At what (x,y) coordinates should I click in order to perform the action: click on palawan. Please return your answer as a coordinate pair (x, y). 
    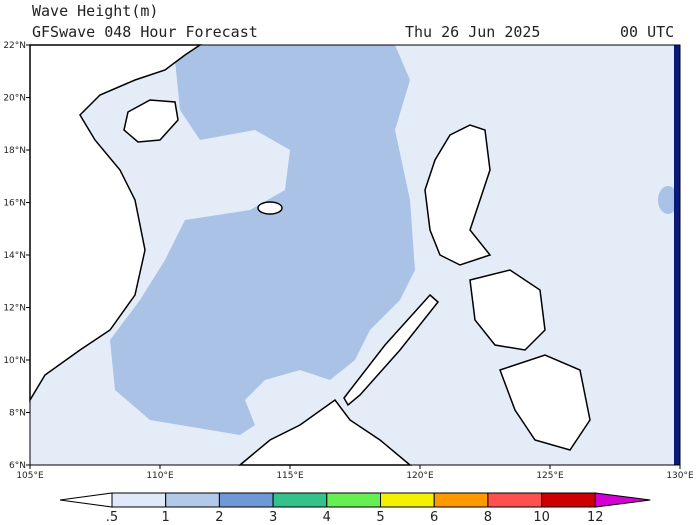
    Looking at the image, I should click on (391, 350).